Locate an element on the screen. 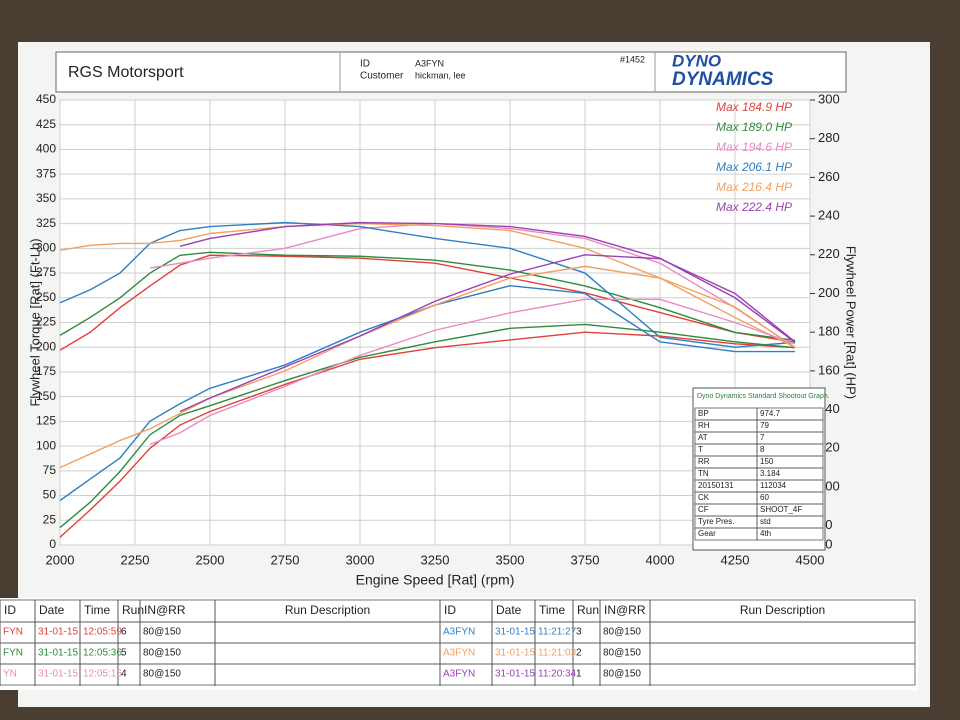  y2-tick-label: 240 is located at coordinates (829, 215).